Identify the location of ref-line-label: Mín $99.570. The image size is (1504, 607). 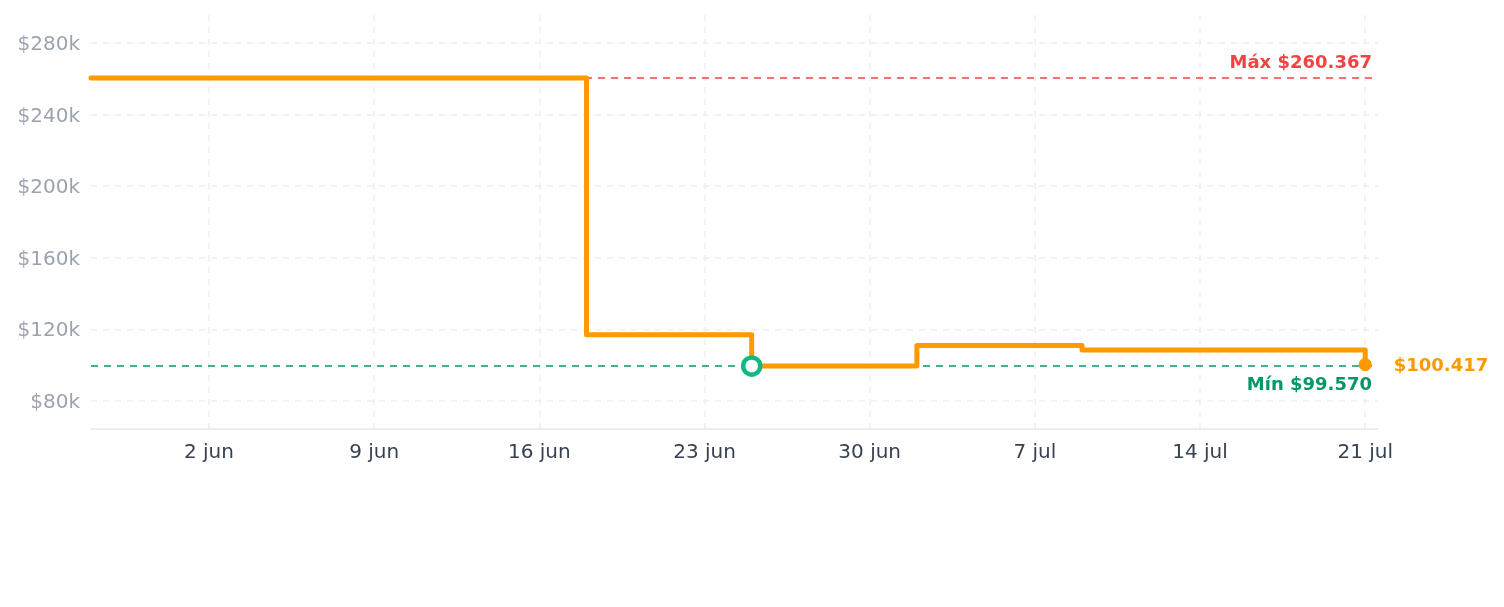
(1309, 383).